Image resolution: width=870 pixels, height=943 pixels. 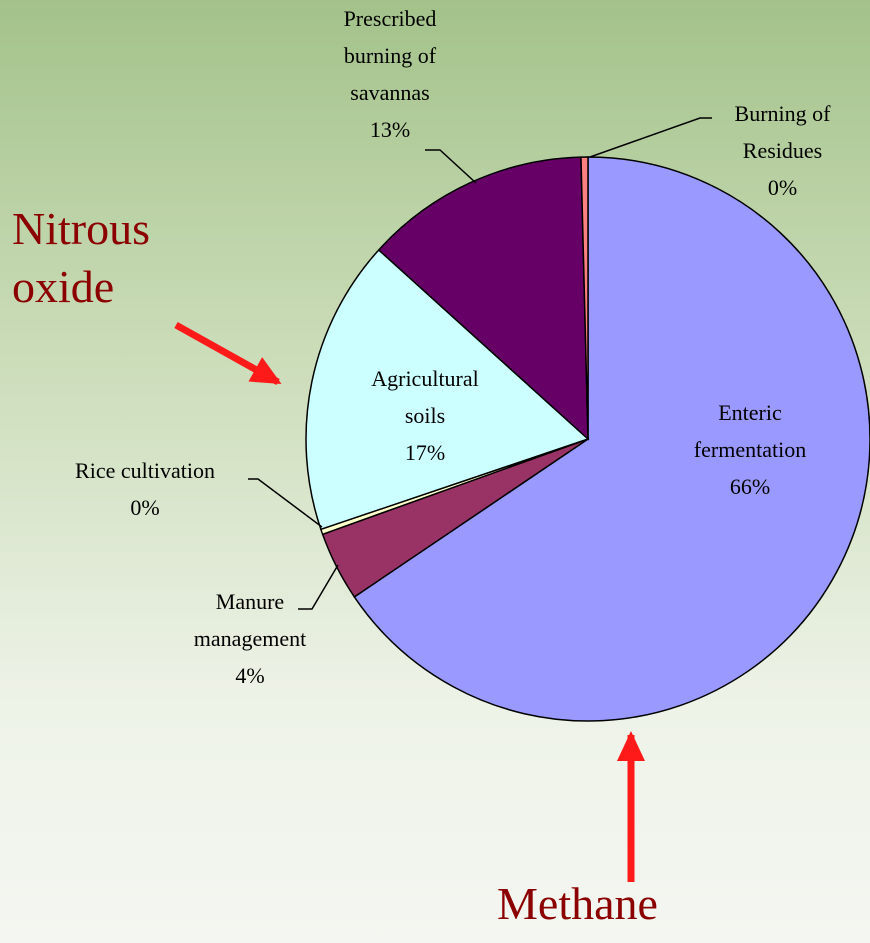 I want to click on category-label: Manure management, so click(x=250, y=620).